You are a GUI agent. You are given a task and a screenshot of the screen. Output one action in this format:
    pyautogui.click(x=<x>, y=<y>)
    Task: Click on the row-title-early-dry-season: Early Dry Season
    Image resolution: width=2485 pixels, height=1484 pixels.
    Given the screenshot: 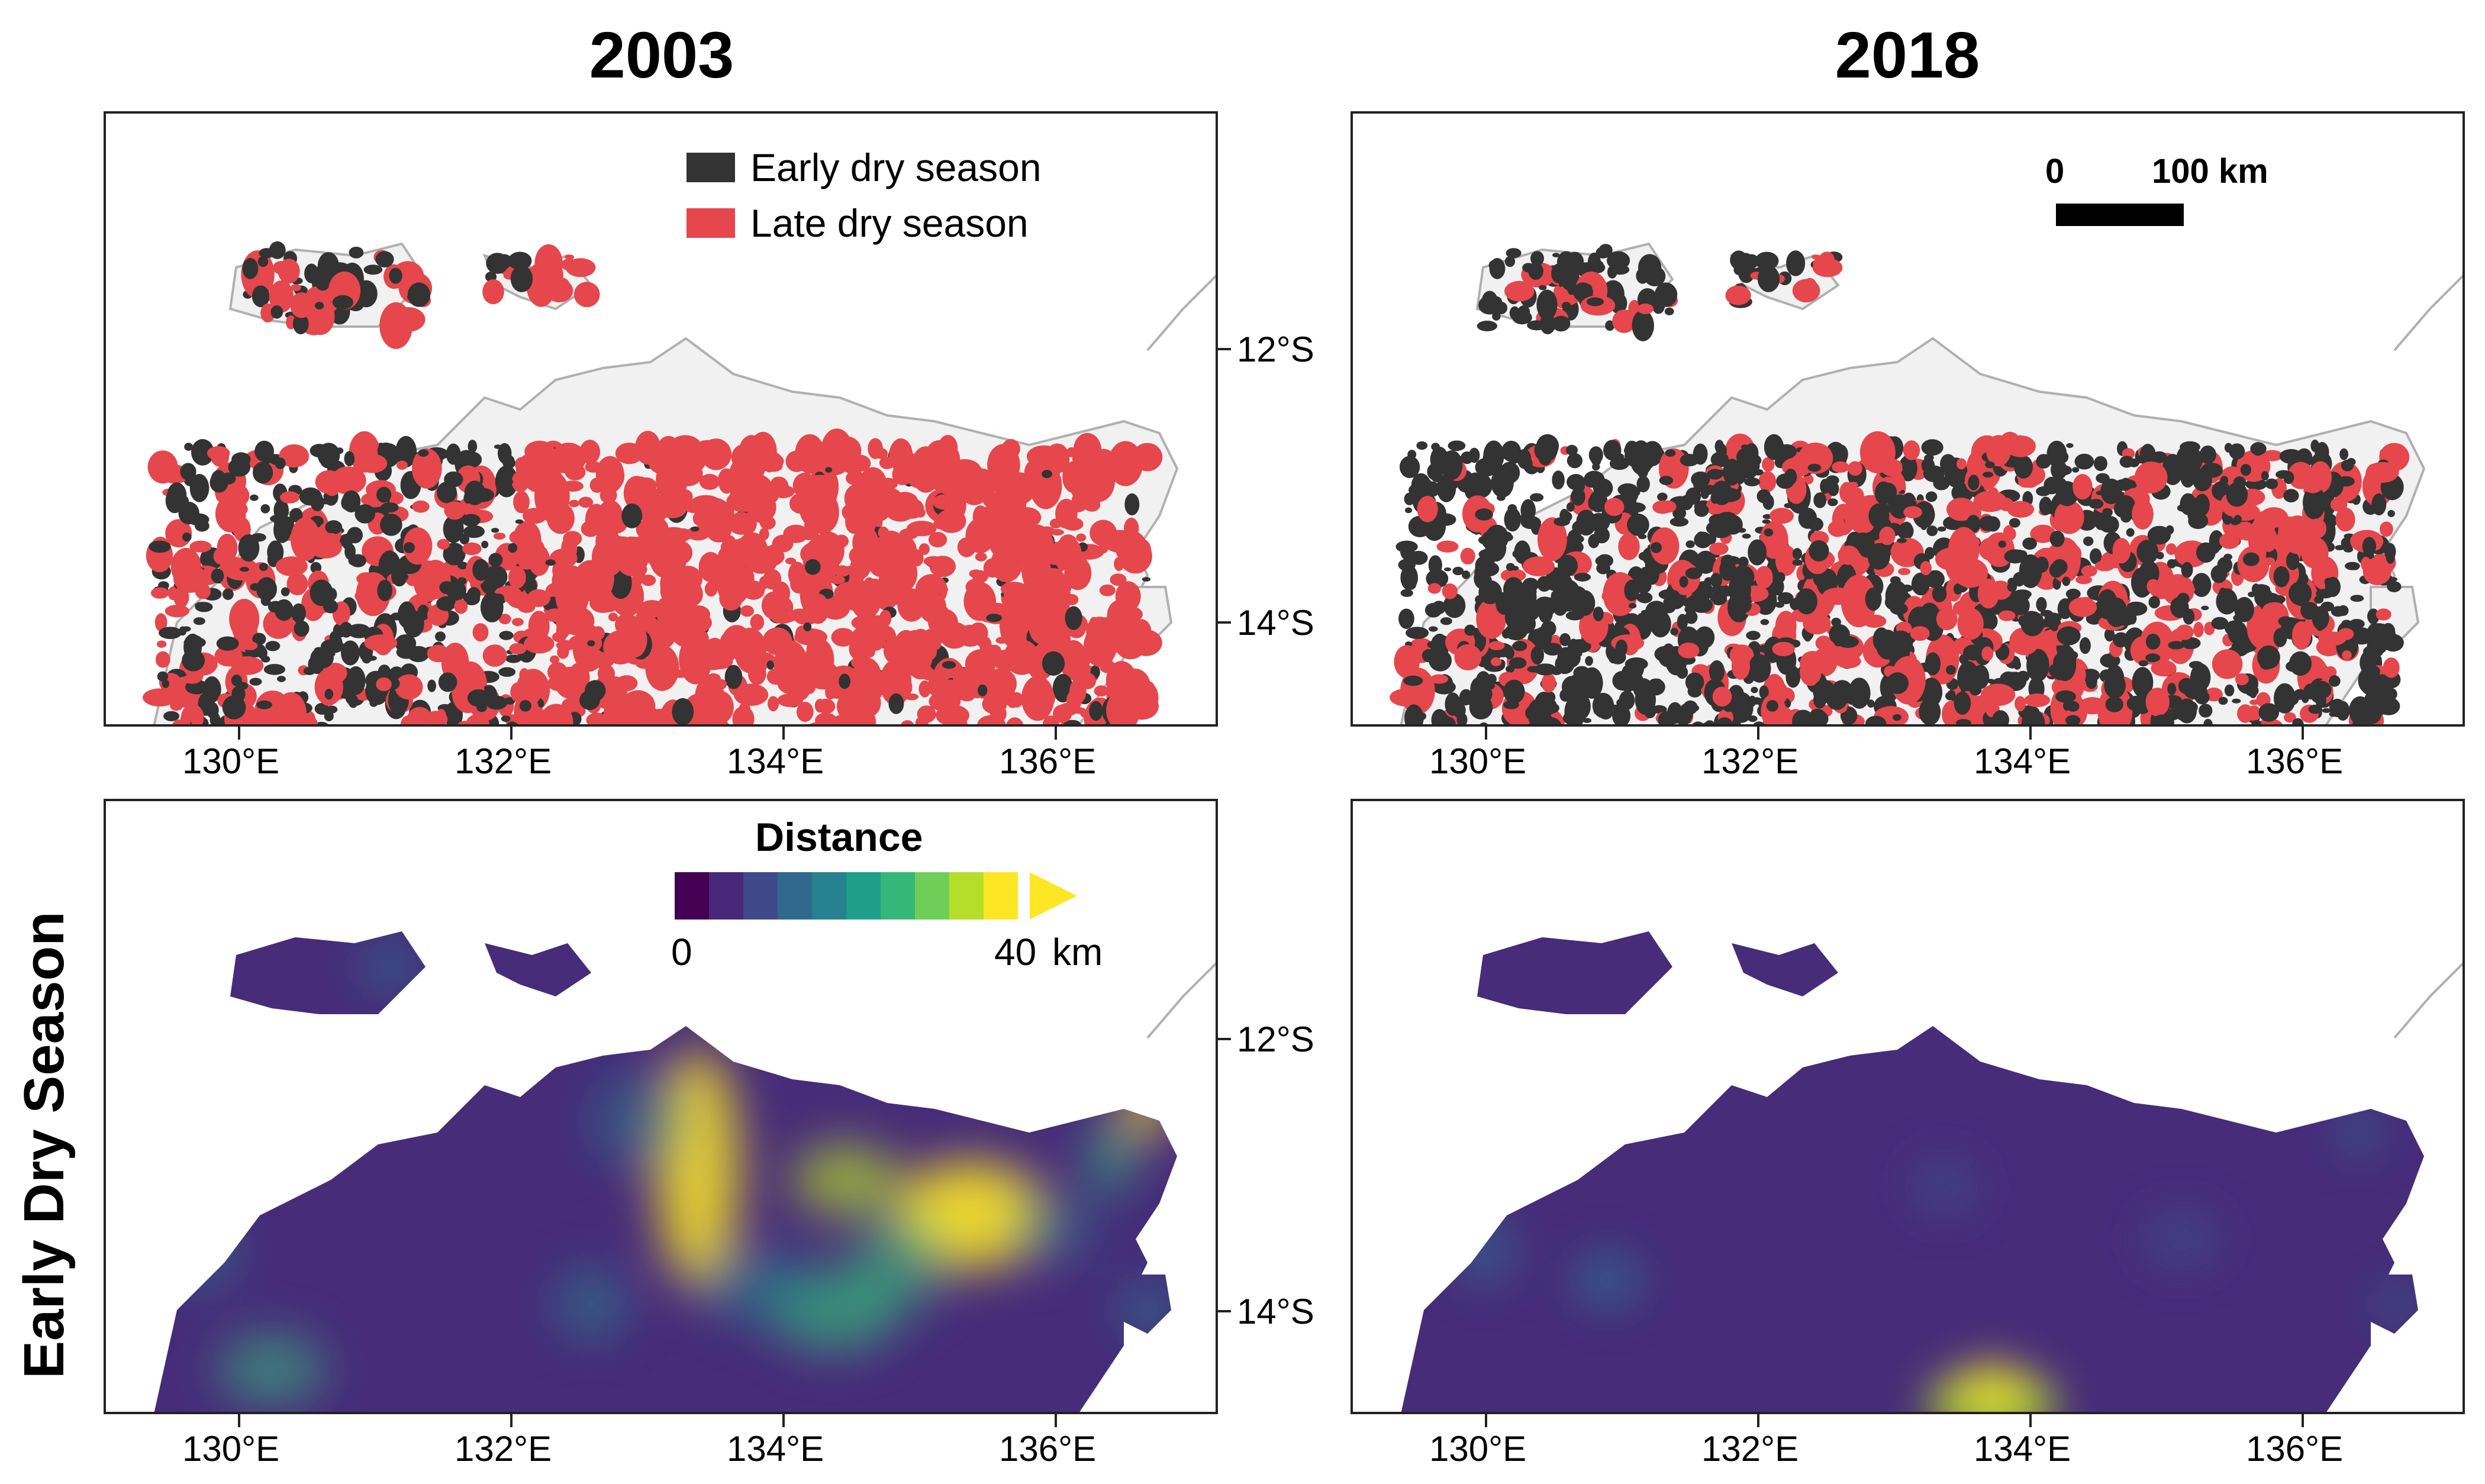 What is the action you would take?
    pyautogui.click(x=44, y=1145)
    